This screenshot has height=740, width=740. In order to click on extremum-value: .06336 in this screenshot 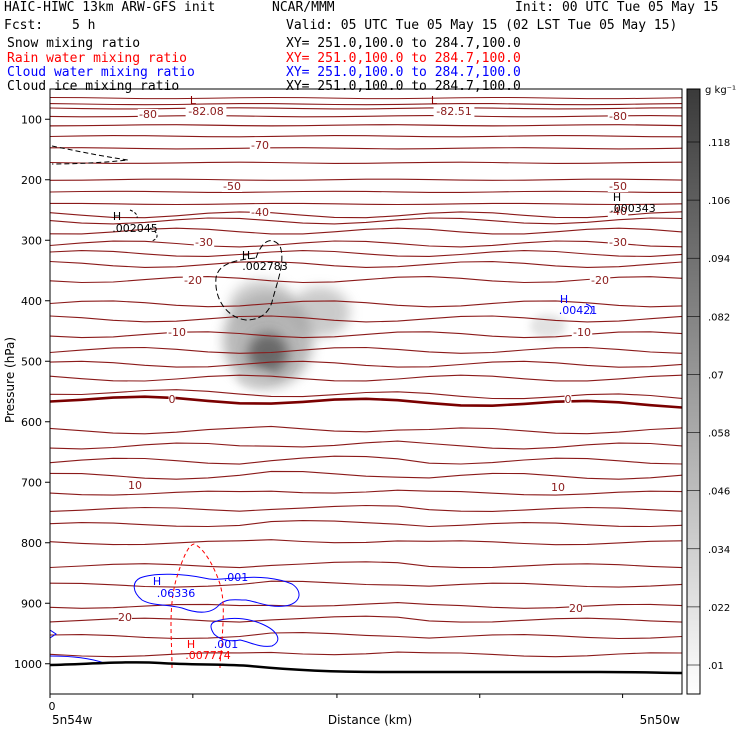, I will do `click(176, 593)`.